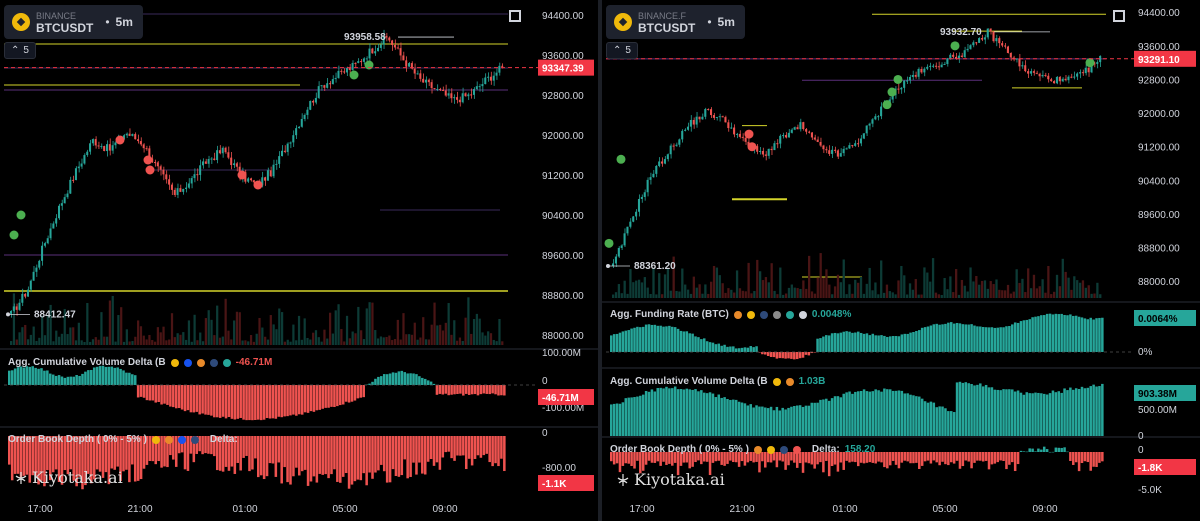 This screenshot has height=521, width=1200. I want to click on obd-axis-label: -5.0K, so click(1150, 490).